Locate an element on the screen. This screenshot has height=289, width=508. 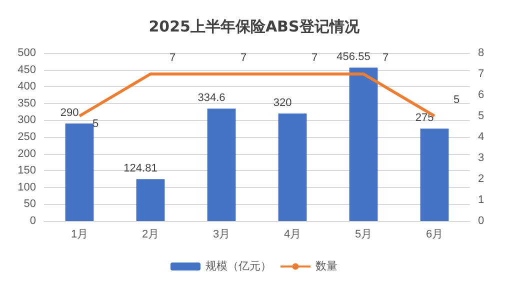
x-tick-label: 1月 is located at coordinates (79, 234).